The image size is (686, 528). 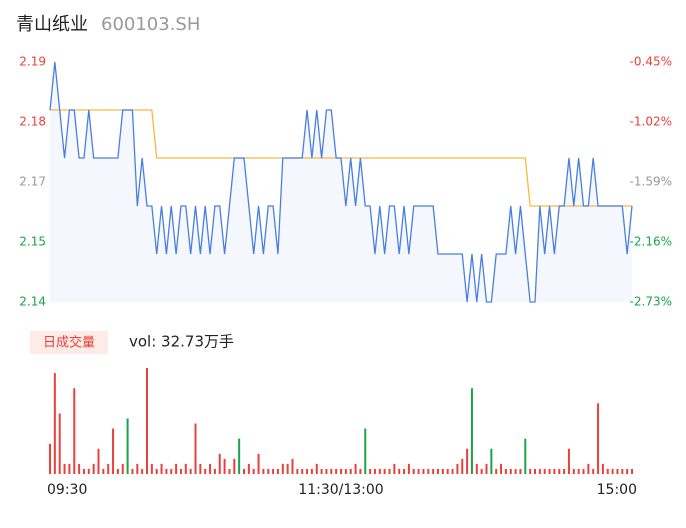 I want to click on y-tick-label: 2.14, so click(x=32, y=302).